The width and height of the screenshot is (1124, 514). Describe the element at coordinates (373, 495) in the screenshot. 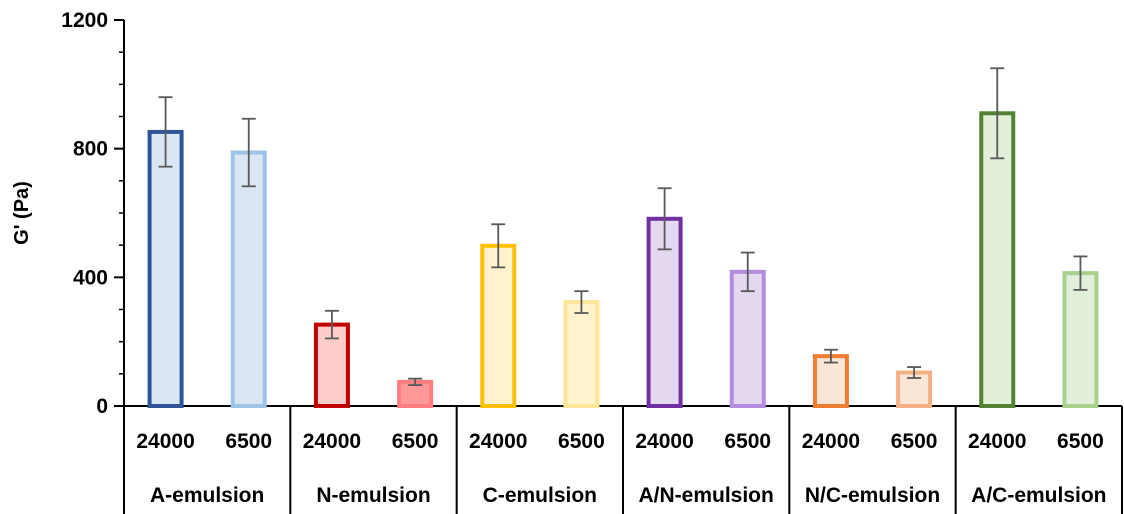

I see `x-group-label: N-emulsion` at that location.